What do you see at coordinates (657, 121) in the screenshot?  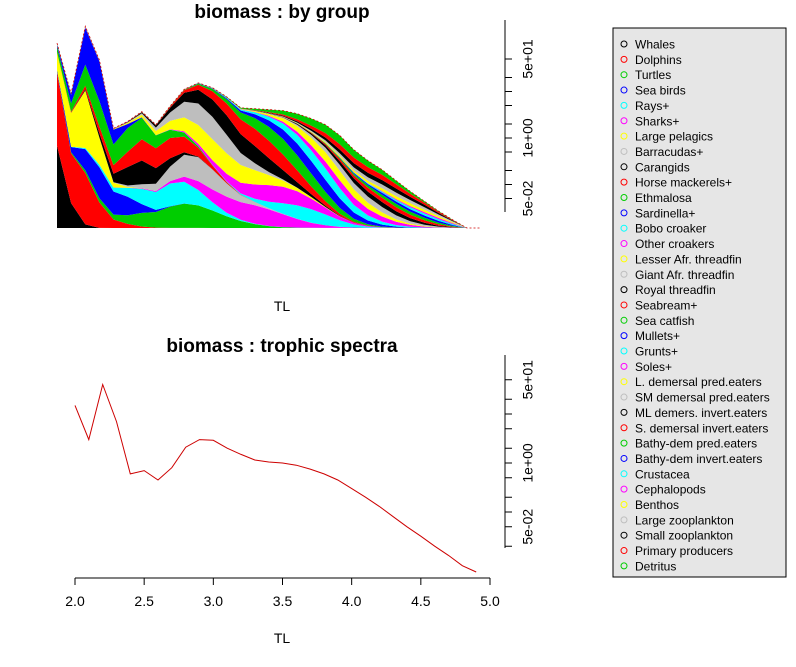 I see `legend-label: Sharks+` at bounding box center [657, 121].